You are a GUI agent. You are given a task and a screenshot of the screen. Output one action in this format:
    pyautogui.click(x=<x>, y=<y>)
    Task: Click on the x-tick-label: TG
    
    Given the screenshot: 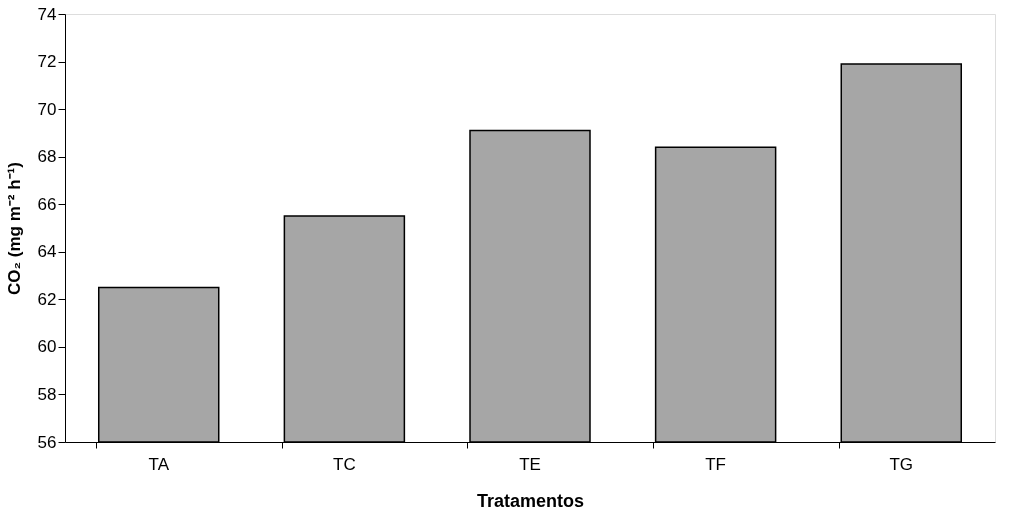 What is the action you would take?
    pyautogui.click(x=901, y=464)
    